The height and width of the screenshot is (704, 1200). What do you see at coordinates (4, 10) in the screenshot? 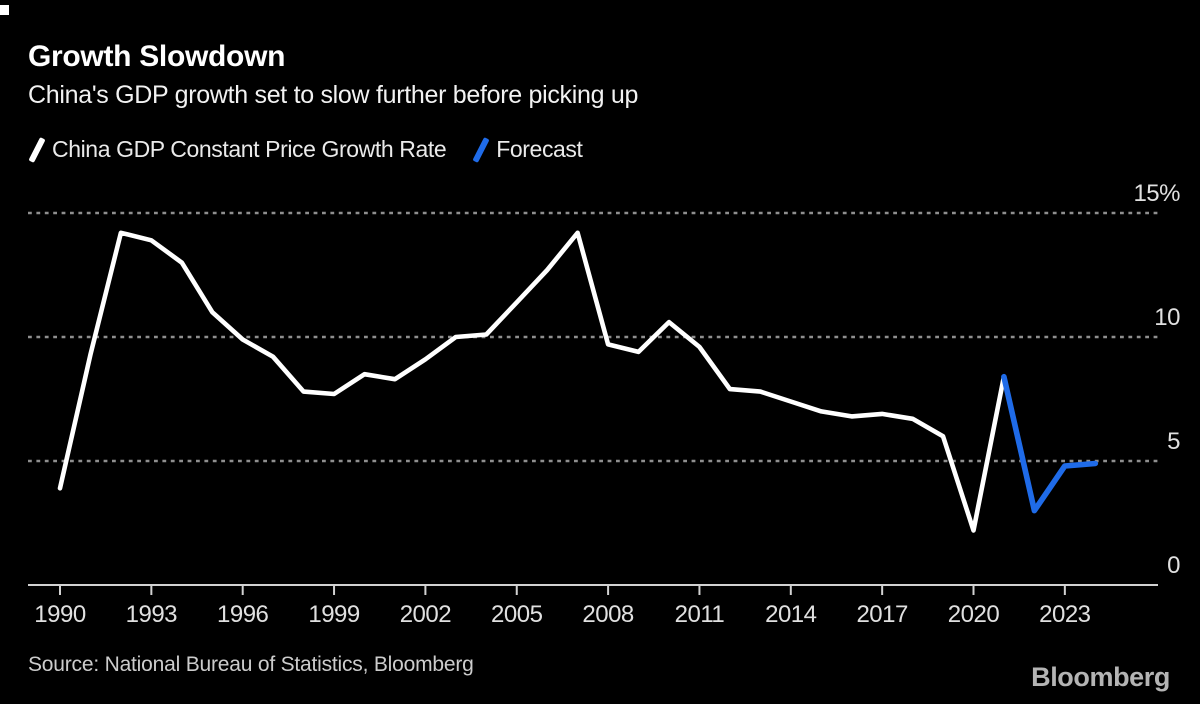
I see `corner-mark` at bounding box center [4, 10].